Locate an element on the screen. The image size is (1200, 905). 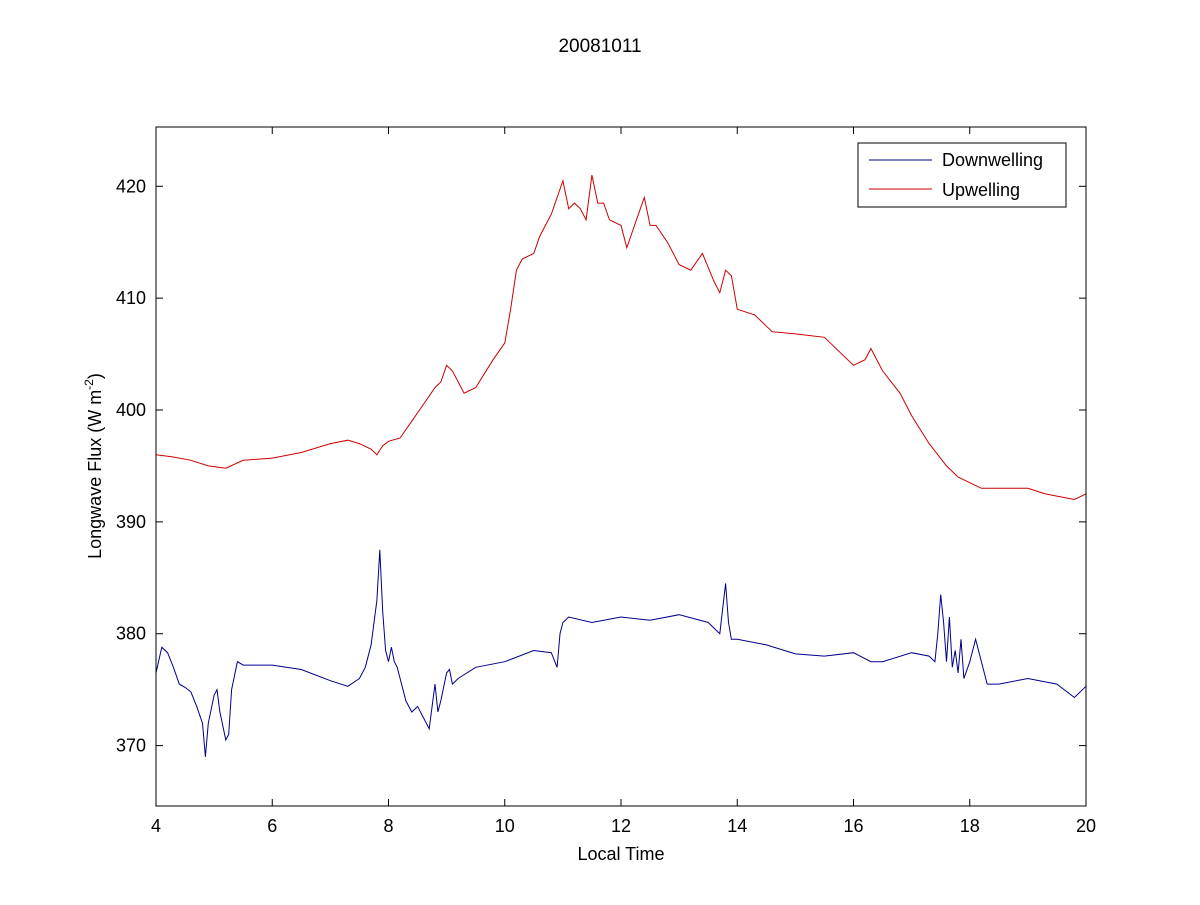
x-tick-label: 10 is located at coordinates (505, 826).